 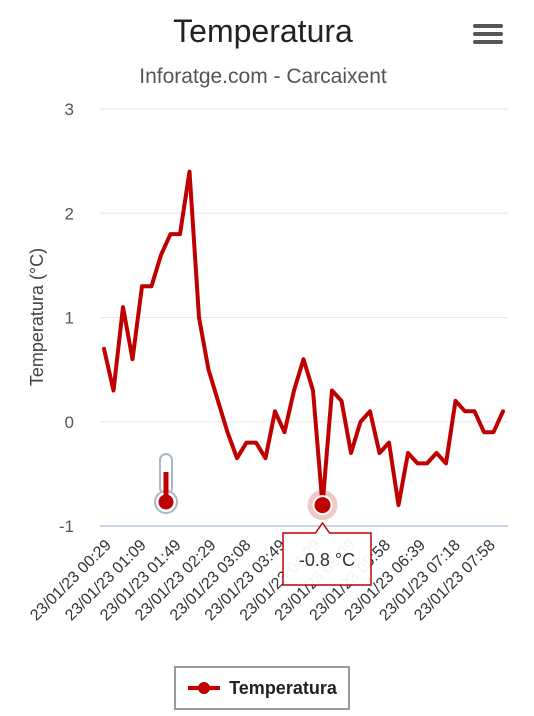 What do you see at coordinates (263, 76) in the screenshot?
I see `chart-subtitle: Inforatge.com - Carcaixent` at bounding box center [263, 76].